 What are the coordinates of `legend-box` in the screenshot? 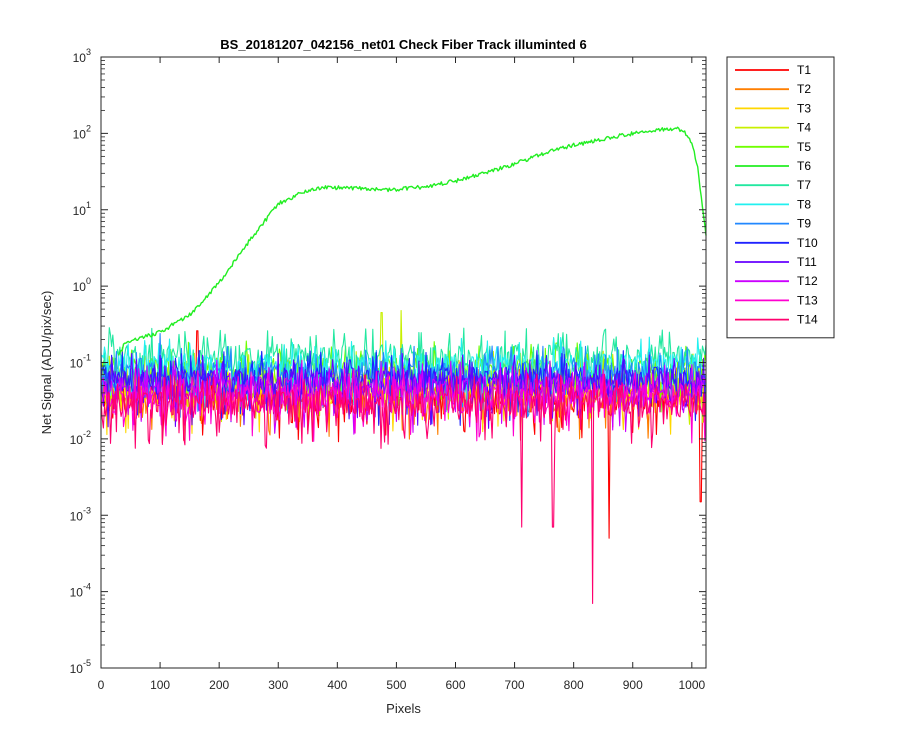 It's located at (780, 197).